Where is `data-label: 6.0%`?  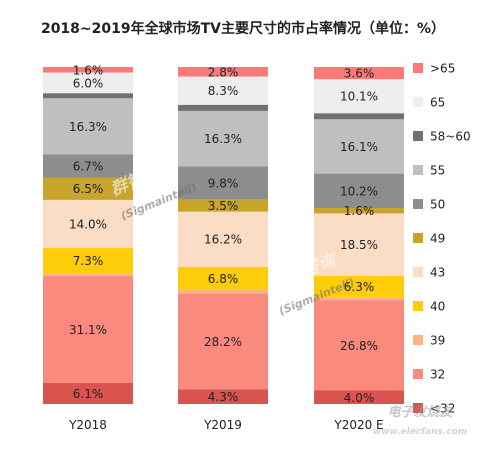 data-label: 6.0% is located at coordinates (88, 83).